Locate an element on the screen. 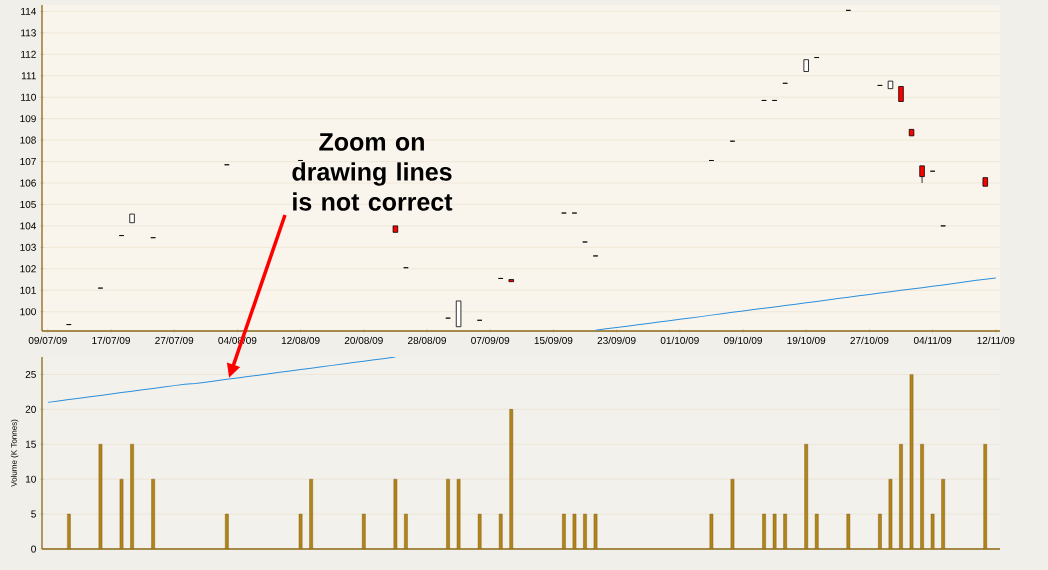 The height and width of the screenshot is (570, 1048). y-tick-label: 111 is located at coordinates (28, 76).